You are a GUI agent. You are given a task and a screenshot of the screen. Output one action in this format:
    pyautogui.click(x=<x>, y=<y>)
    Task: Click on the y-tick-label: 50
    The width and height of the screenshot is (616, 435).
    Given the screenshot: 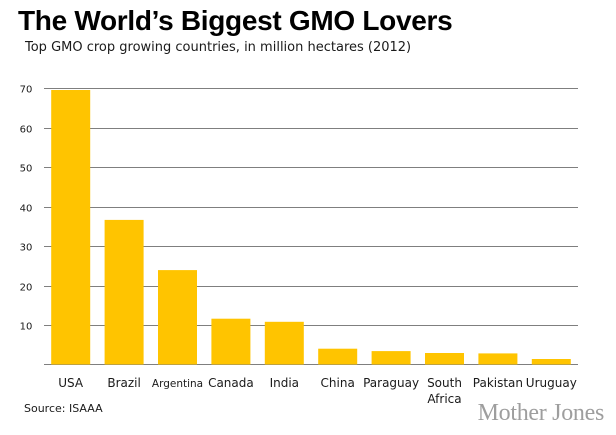 What is the action you would take?
    pyautogui.click(x=26, y=169)
    